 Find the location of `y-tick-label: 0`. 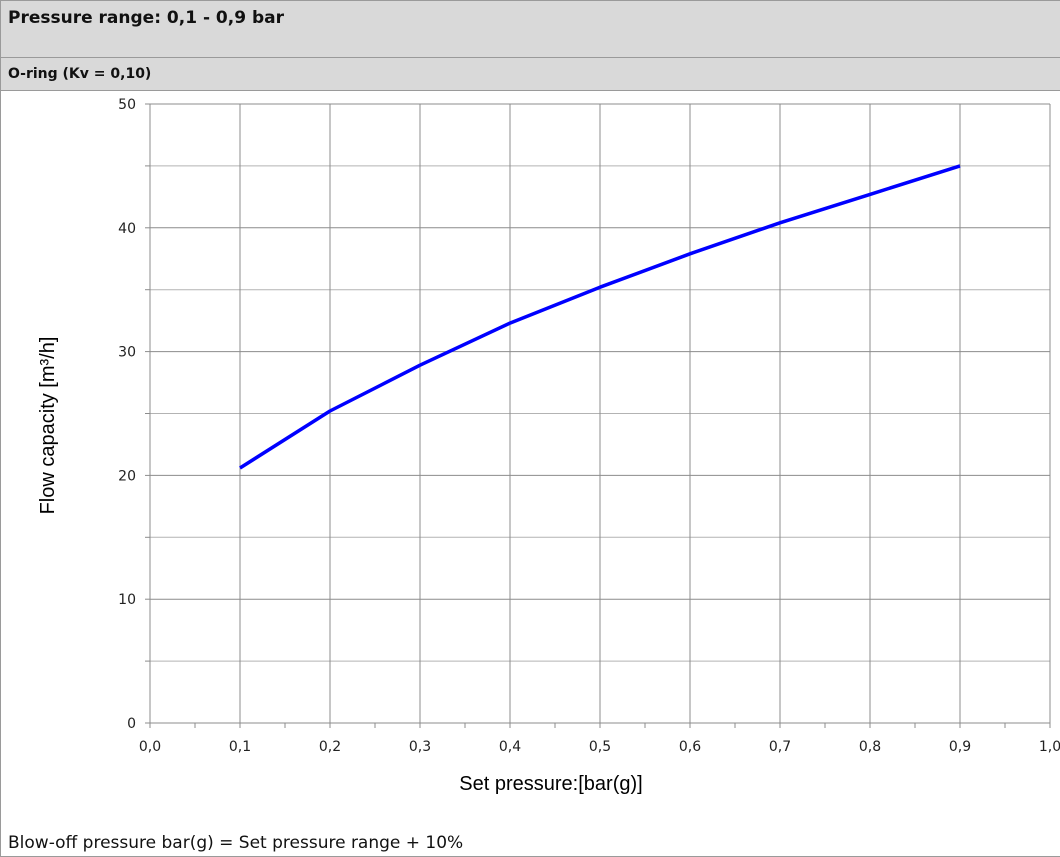

y-tick-label: 0 is located at coordinates (131, 724).